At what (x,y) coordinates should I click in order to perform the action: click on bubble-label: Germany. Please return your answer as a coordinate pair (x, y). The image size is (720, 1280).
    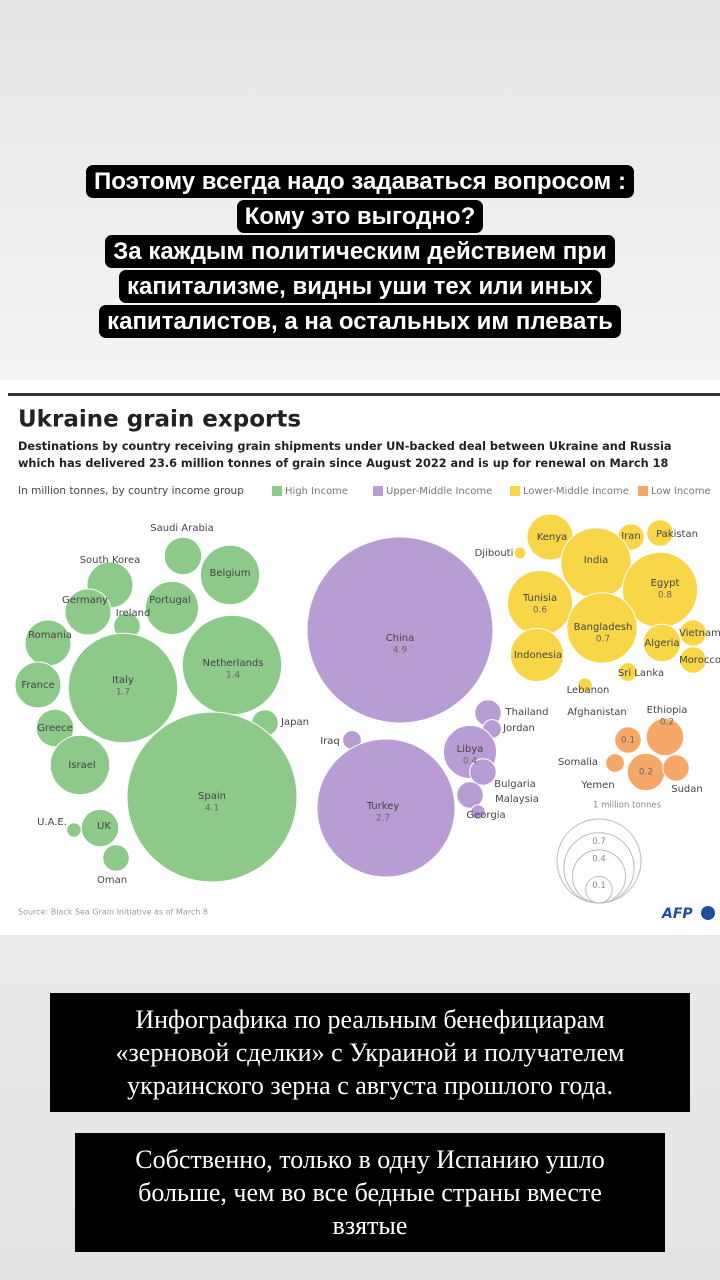
    Looking at the image, I should click on (85, 600).